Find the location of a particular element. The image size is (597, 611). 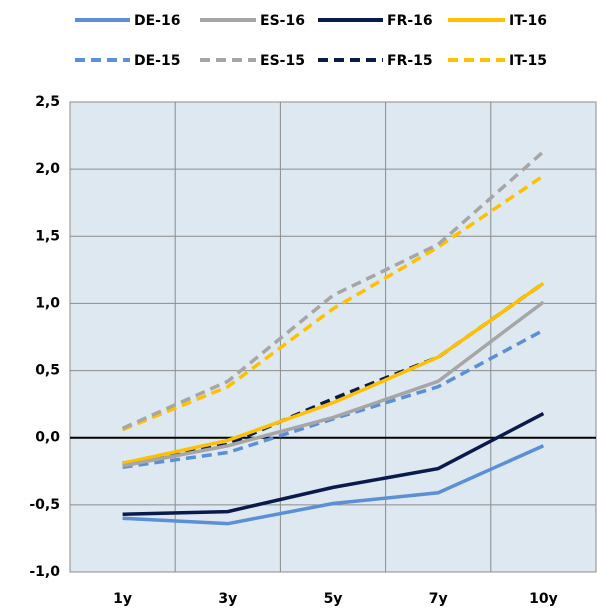

legend-label: ES-16 is located at coordinates (282, 21).